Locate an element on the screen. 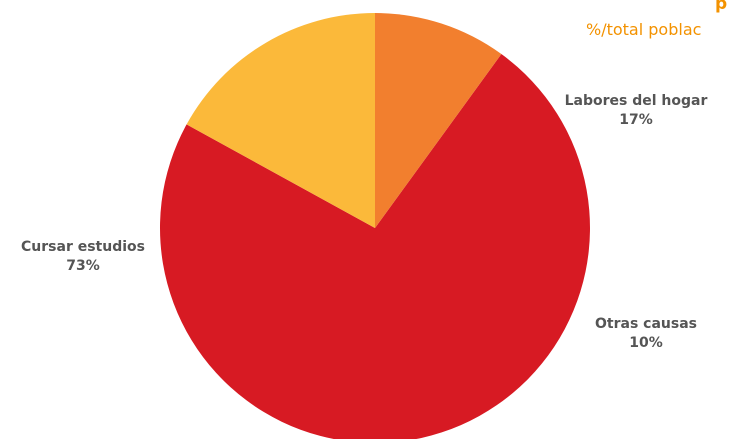 The width and height of the screenshot is (731, 439). chart-title: p is located at coordinates (721, 7).